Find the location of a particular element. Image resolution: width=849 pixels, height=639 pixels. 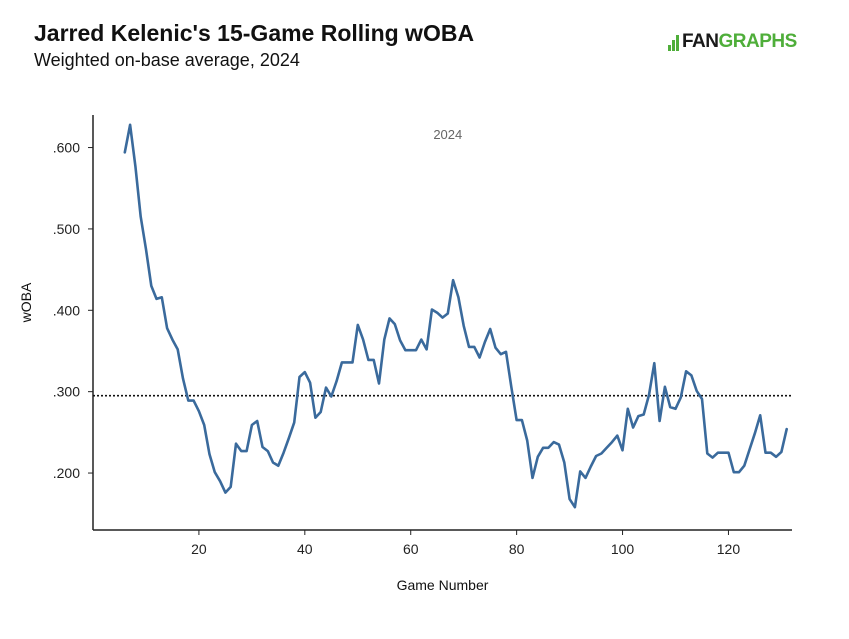

y-tick-label: .300 is located at coordinates (66, 392).